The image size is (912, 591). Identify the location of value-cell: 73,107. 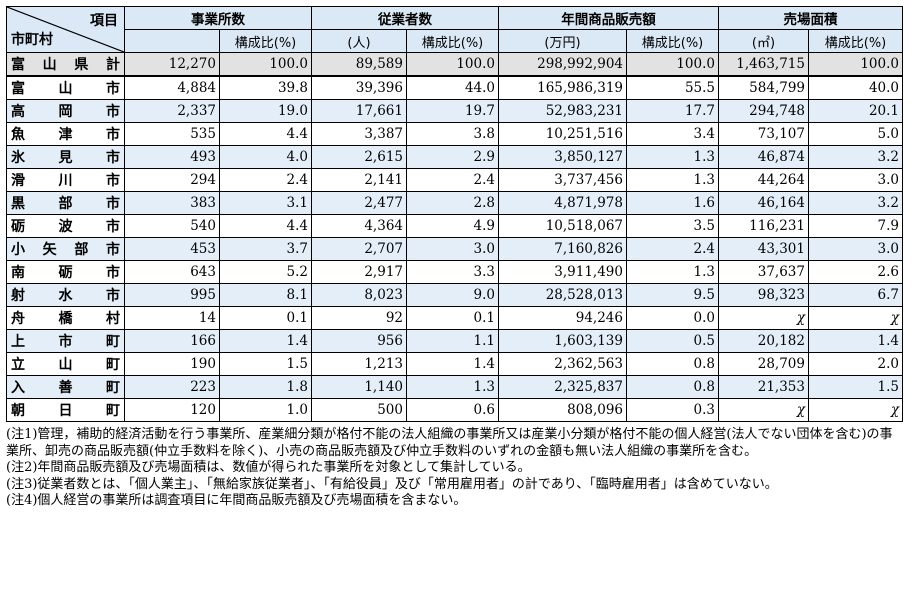
(763, 134).